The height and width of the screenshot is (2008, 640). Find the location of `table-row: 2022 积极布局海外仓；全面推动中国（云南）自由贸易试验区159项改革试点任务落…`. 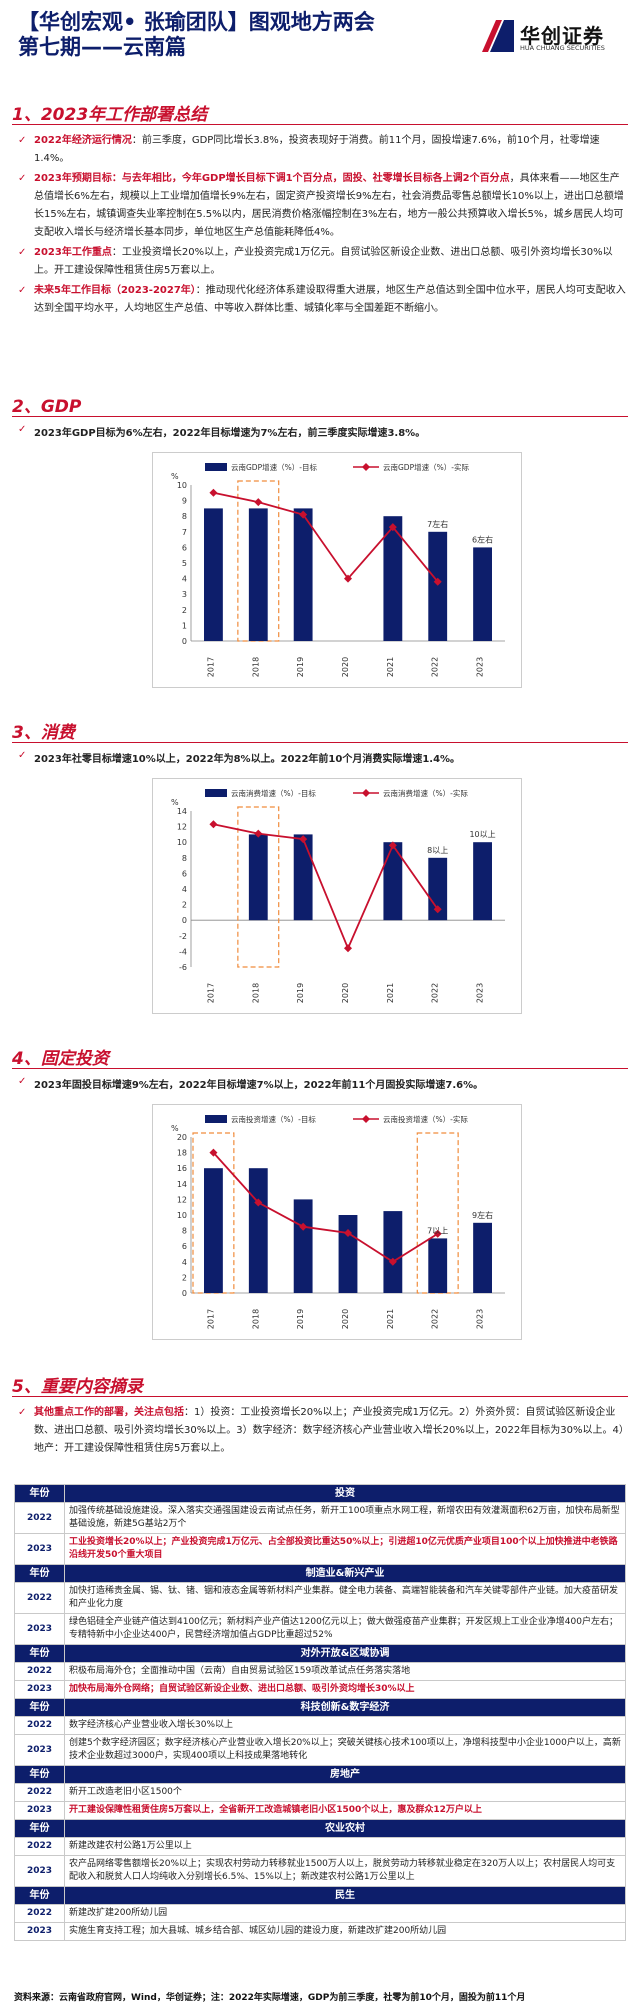

table-row: 2022 积极布局海外仓；全面推动中国（云南）自由贸易试验区159项改革试点任务落… is located at coordinates (320, 1671).